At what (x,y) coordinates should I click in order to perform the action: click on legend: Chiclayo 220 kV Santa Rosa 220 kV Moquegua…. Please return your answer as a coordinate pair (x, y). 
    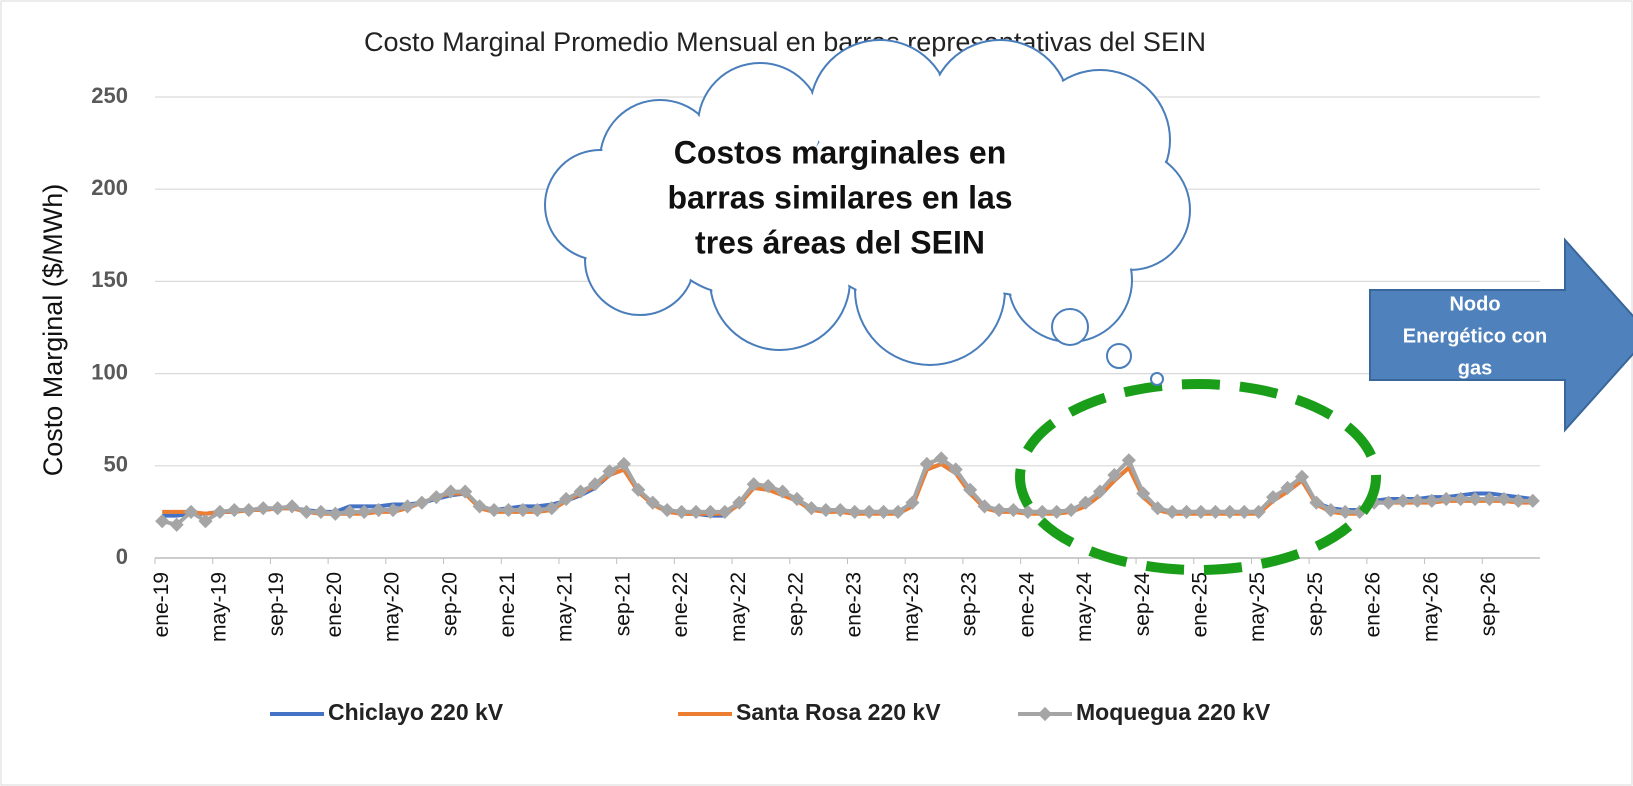
    Looking at the image, I should click on (770, 712).